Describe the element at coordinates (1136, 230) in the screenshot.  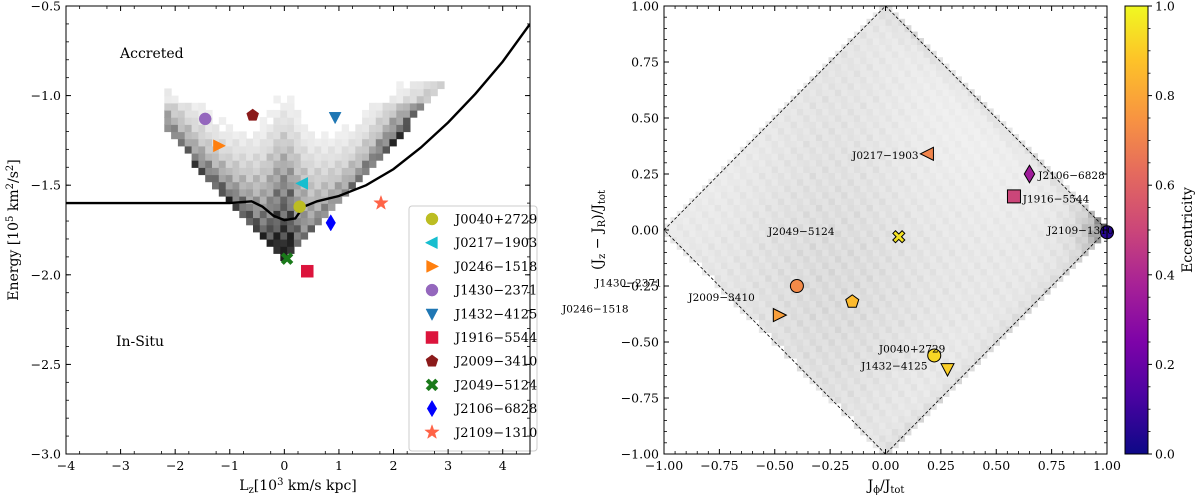
I see `colorbar-gradient` at that location.